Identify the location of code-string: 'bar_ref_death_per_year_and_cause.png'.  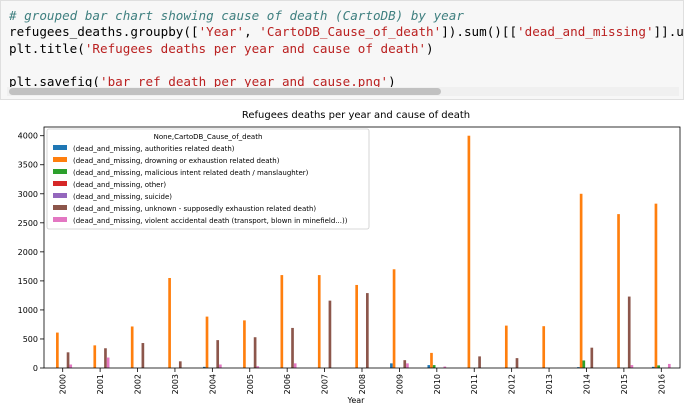
(244, 81).